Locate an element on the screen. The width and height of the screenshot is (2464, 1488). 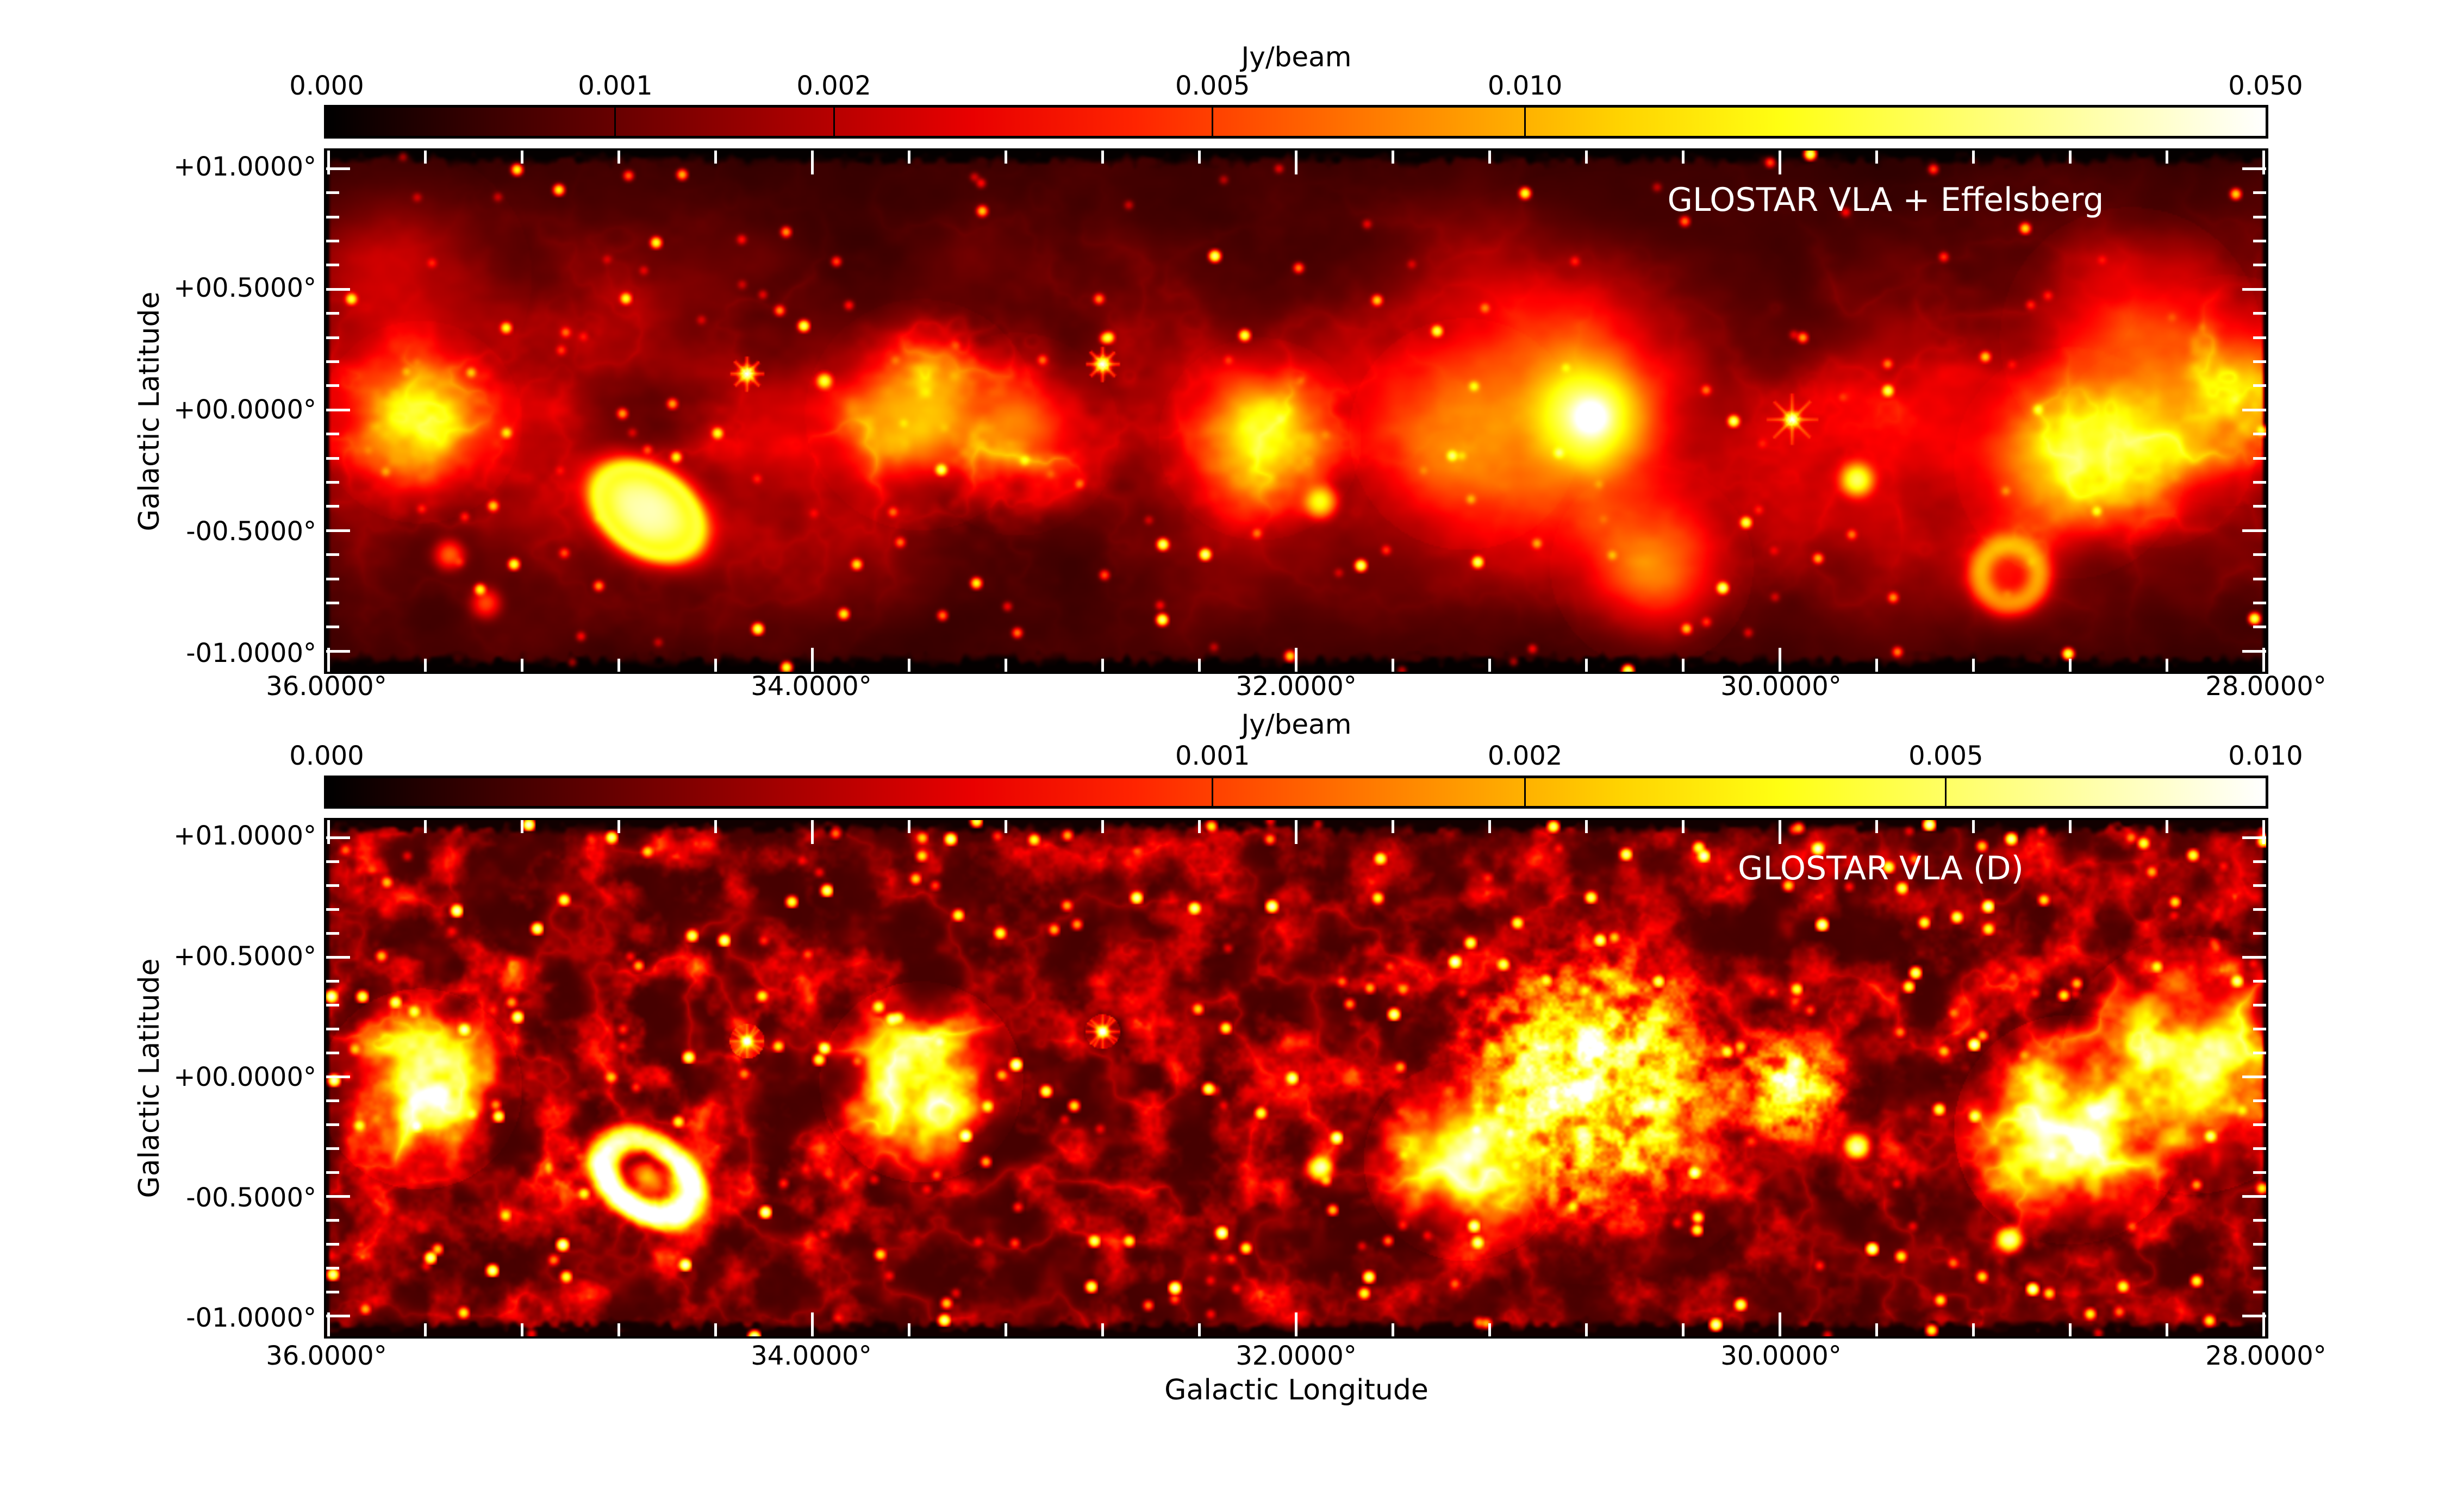
colorbar-unit-label-top: Jy/beam is located at coordinates (1296, 57).